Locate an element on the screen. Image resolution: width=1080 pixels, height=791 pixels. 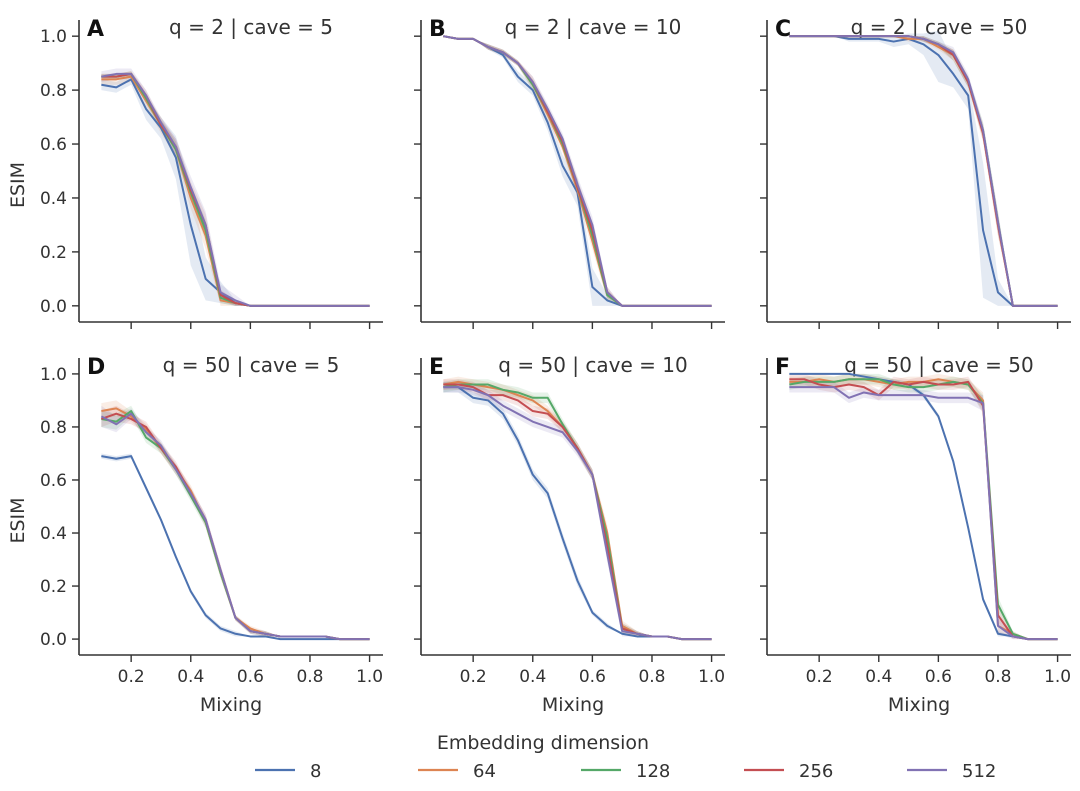
panel-a: 0.0 0.2 0.4 0.6 0.8 1.0 ESIM A q = 2 | cave = 5 is located at coordinates (195, 172).